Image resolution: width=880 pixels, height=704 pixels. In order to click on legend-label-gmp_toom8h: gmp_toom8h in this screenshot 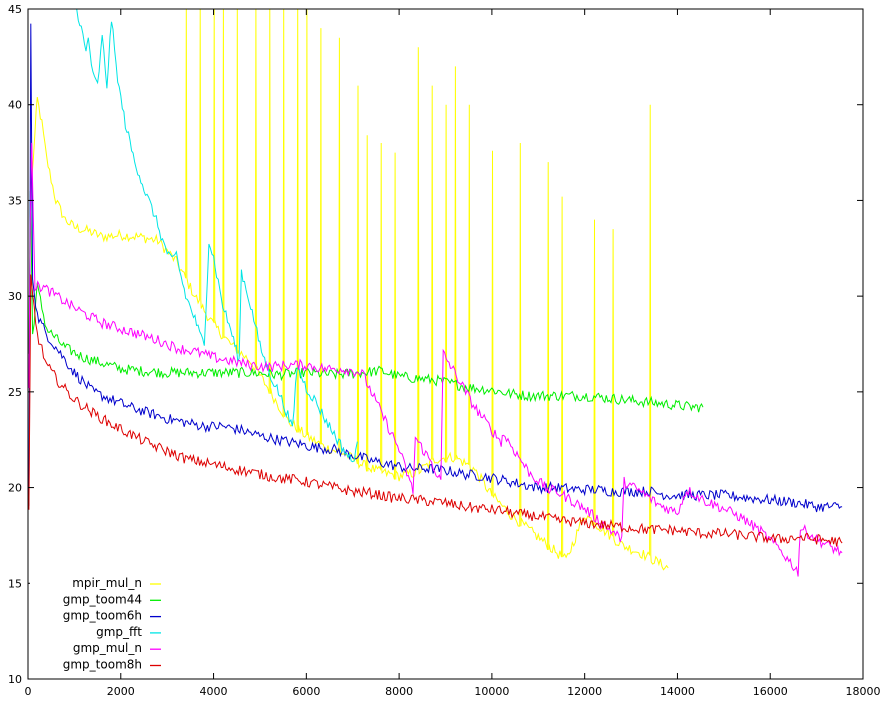, I will do `click(102, 665)`.